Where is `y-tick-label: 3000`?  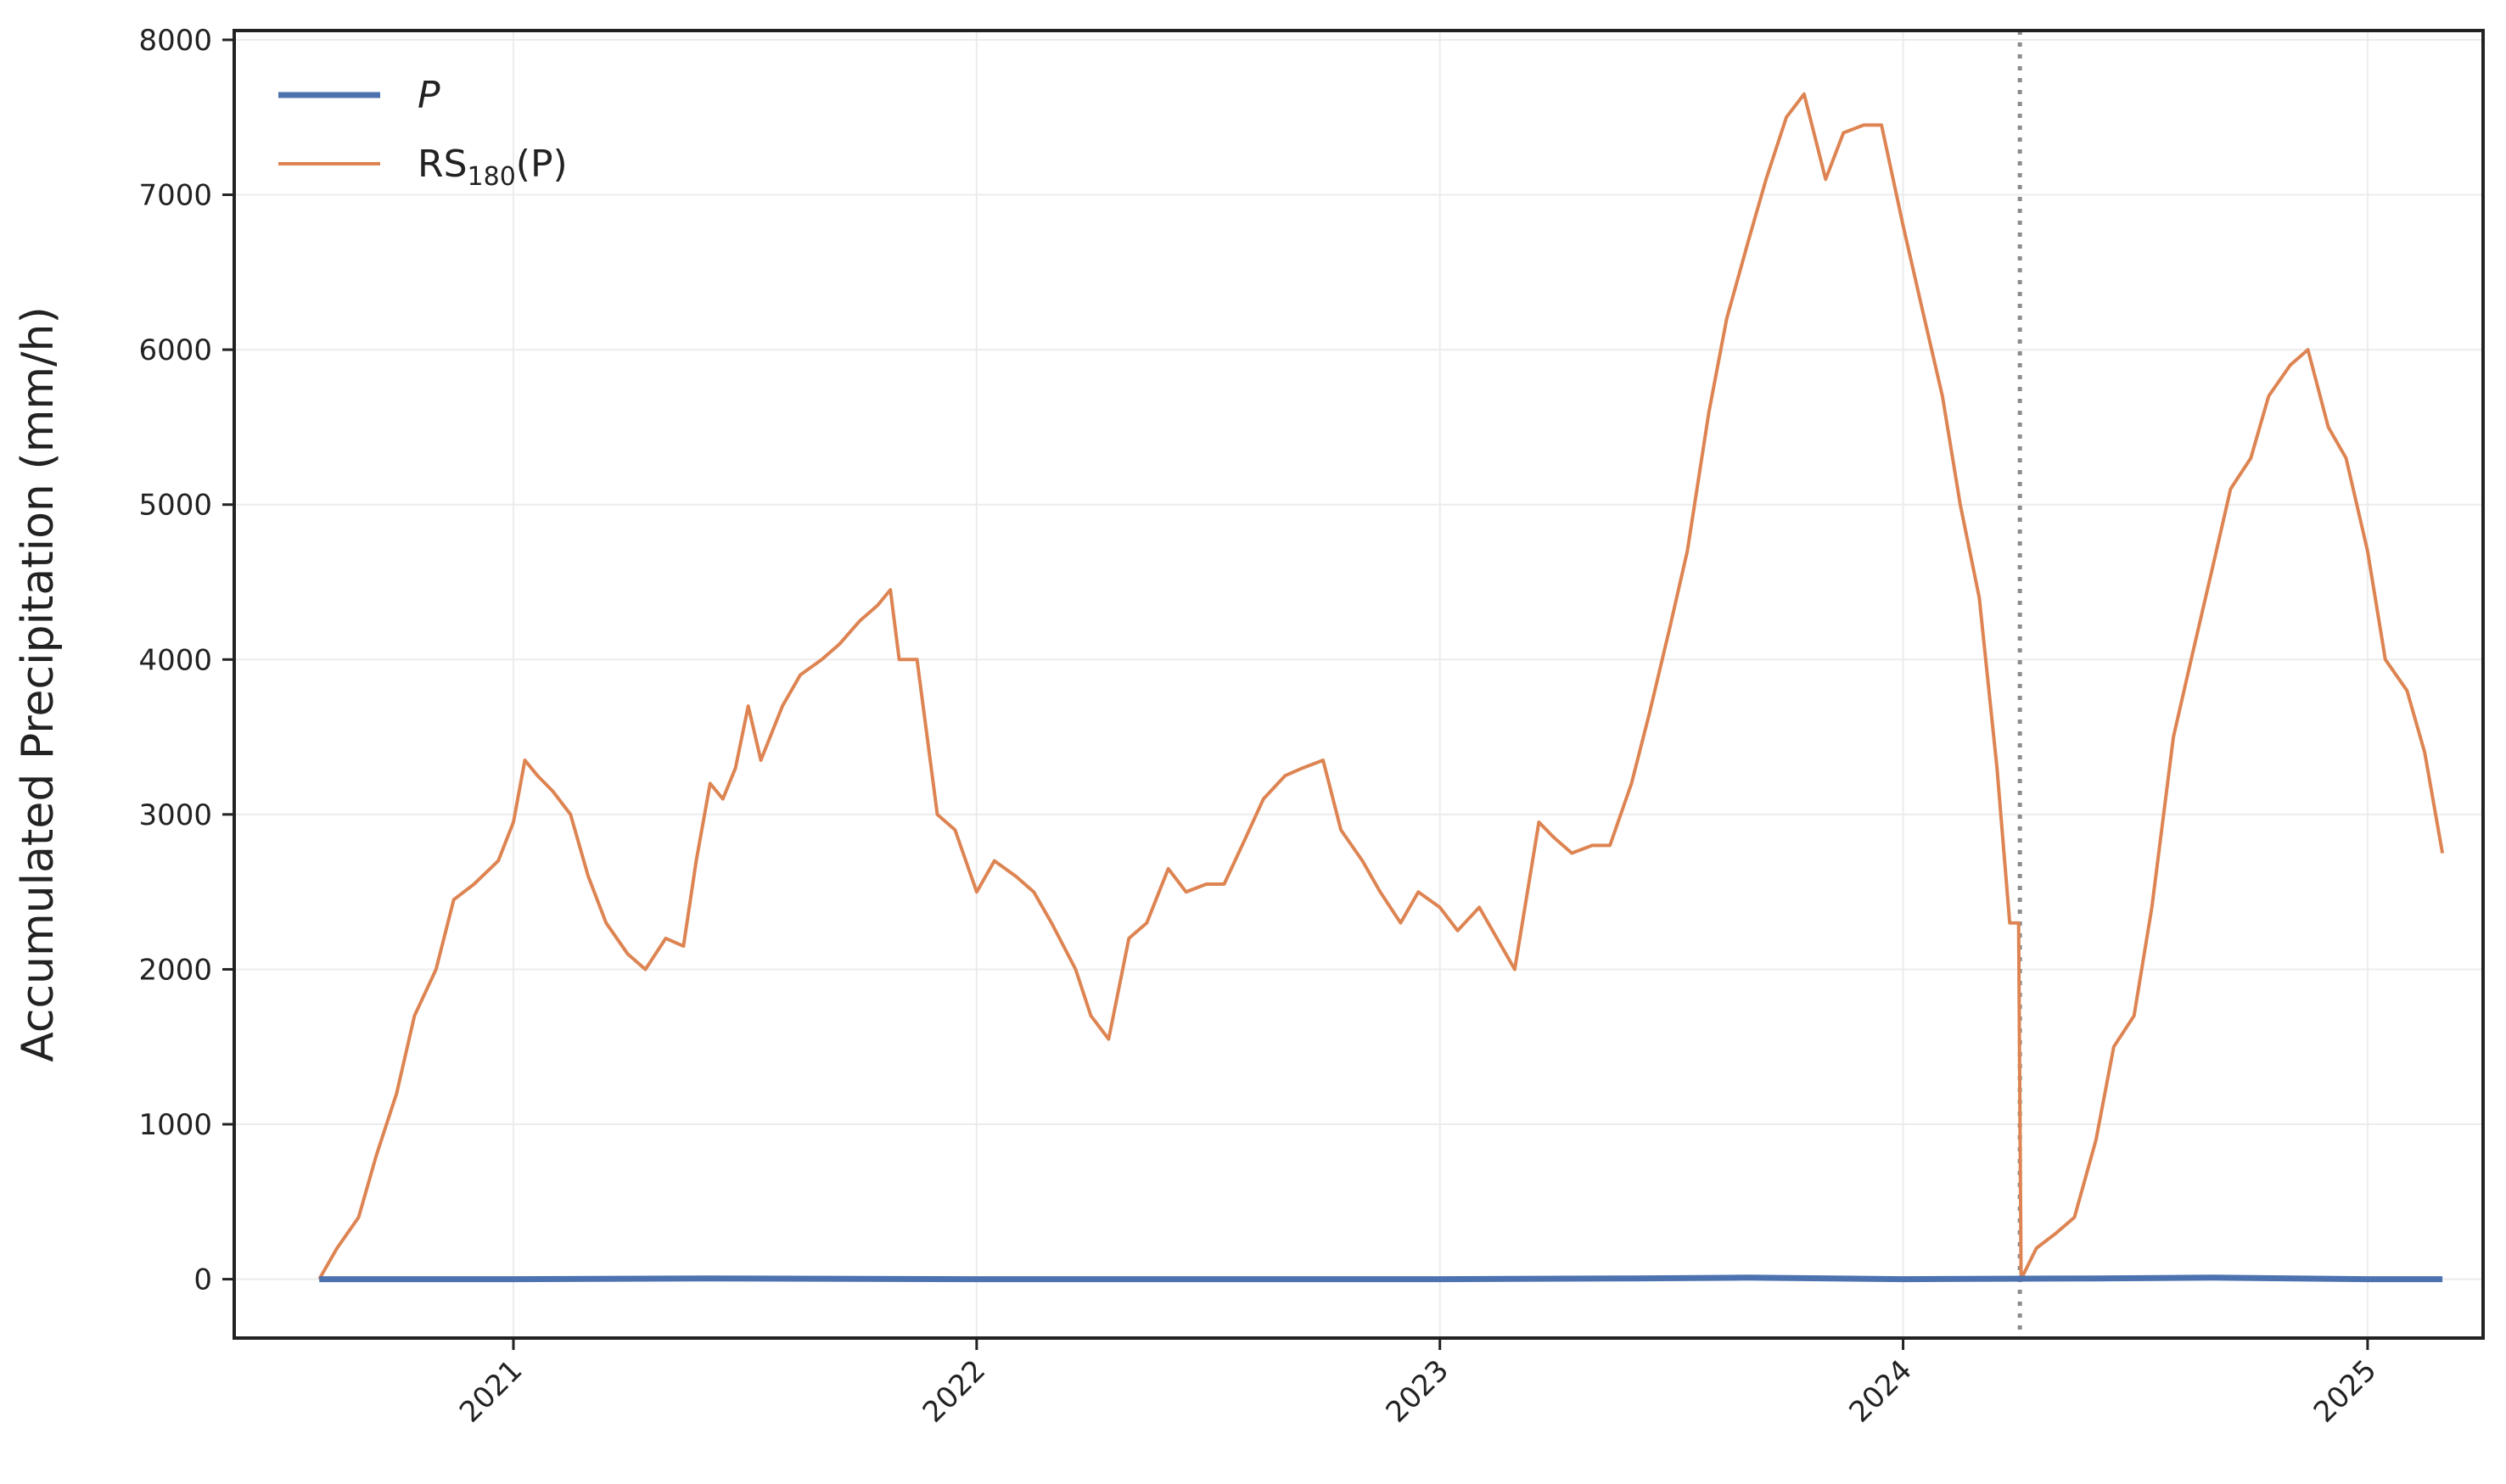 y-tick-label: 3000 is located at coordinates (175, 815).